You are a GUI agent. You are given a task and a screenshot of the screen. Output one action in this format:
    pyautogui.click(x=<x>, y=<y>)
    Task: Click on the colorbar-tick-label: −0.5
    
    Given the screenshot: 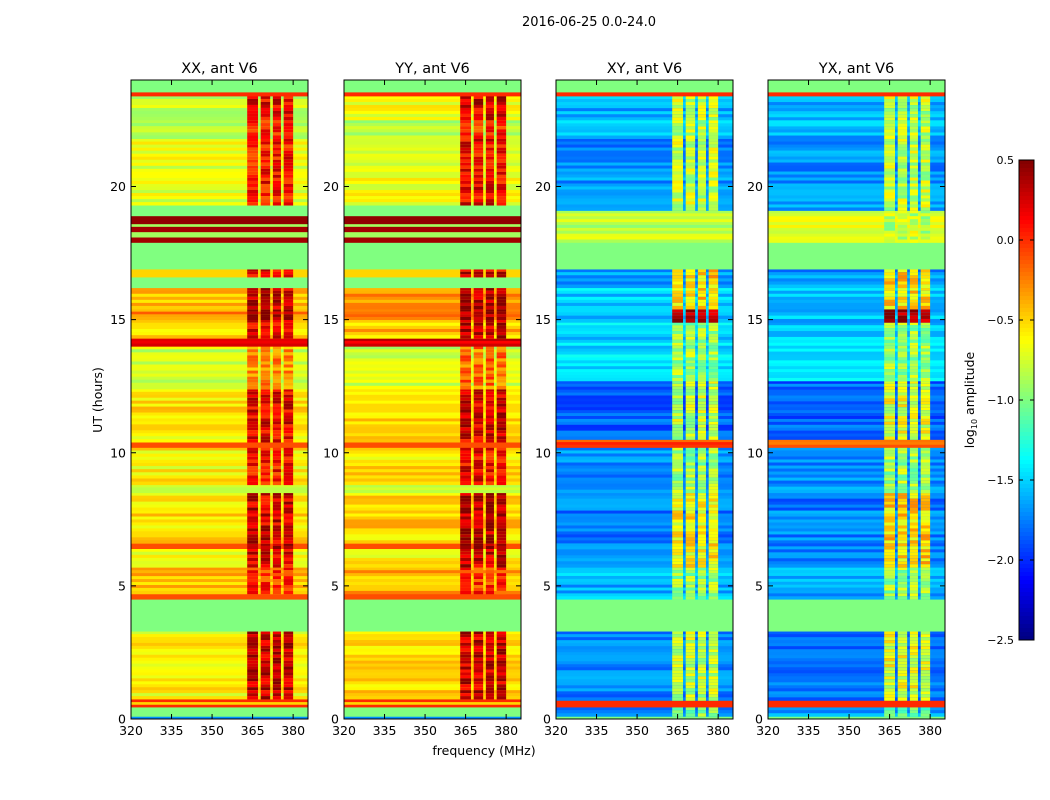 What is the action you would take?
    pyautogui.click(x=1000, y=320)
    